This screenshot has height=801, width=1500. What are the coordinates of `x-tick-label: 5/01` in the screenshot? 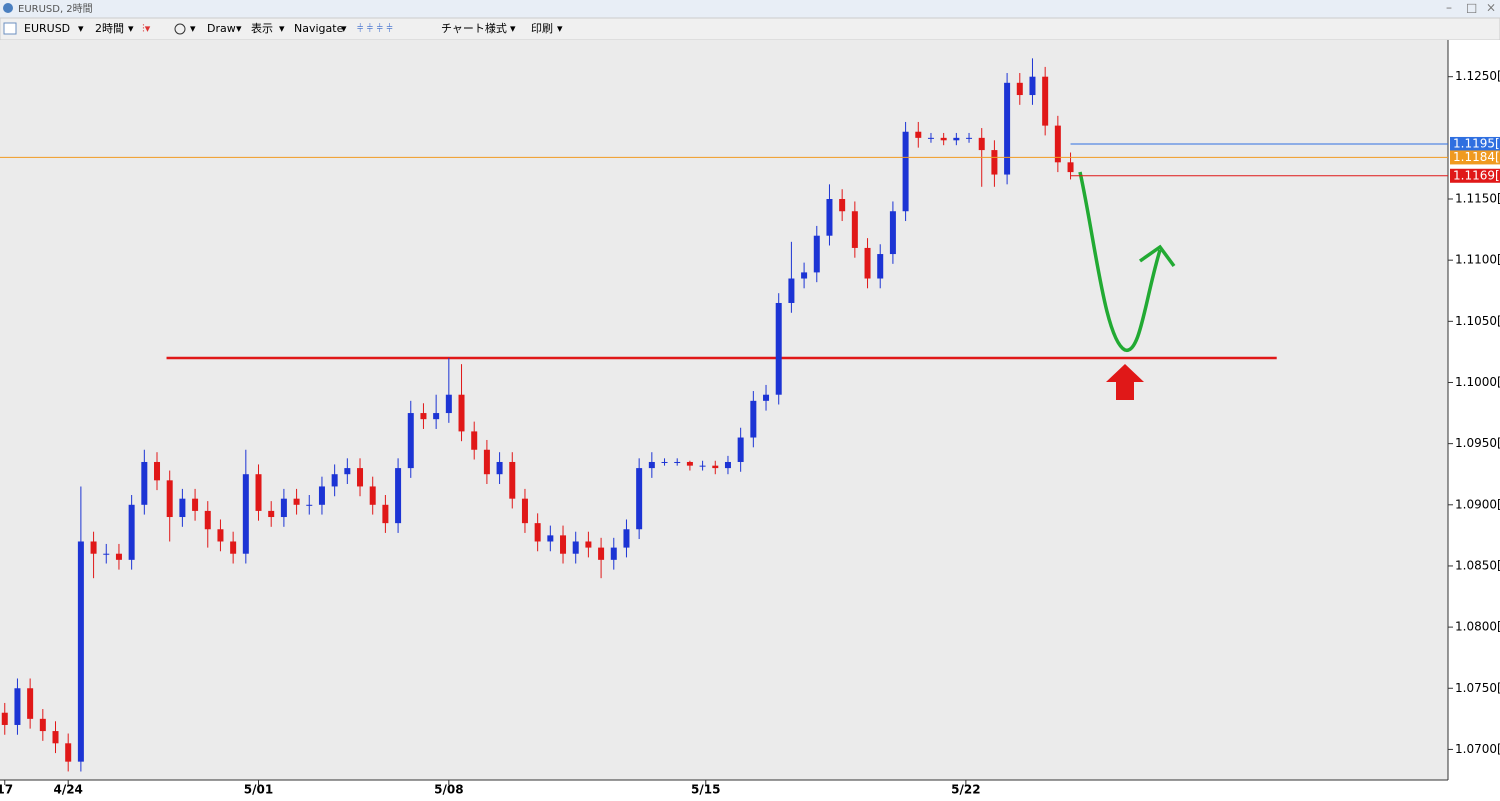 It's located at (258, 790).